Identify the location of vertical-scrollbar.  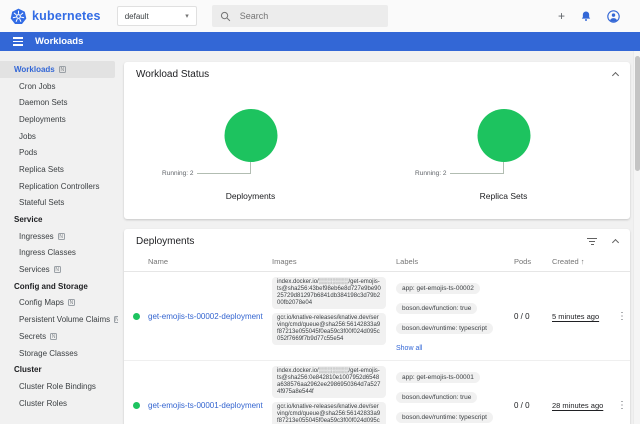
(636, 237).